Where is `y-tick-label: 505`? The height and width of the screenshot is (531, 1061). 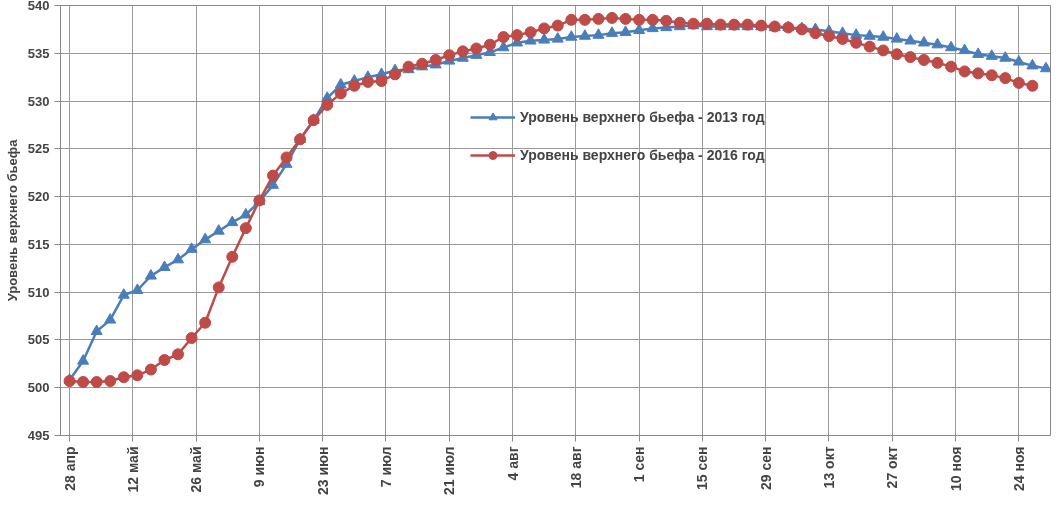
y-tick-label: 505 is located at coordinates (38, 340).